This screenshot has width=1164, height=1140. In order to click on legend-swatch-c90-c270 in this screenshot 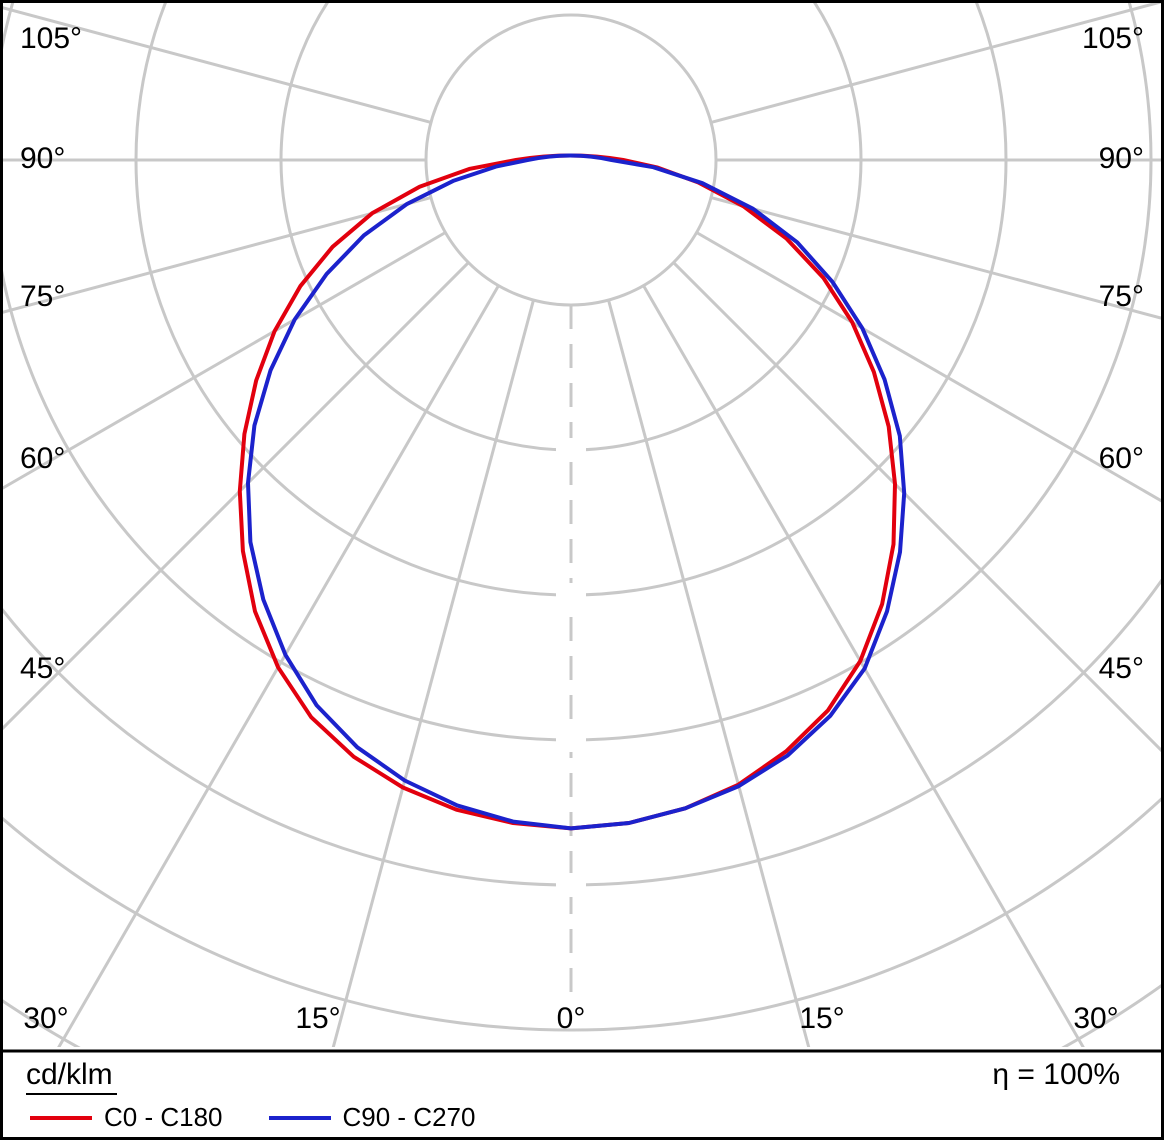, I will do `click(299, 1117)`.